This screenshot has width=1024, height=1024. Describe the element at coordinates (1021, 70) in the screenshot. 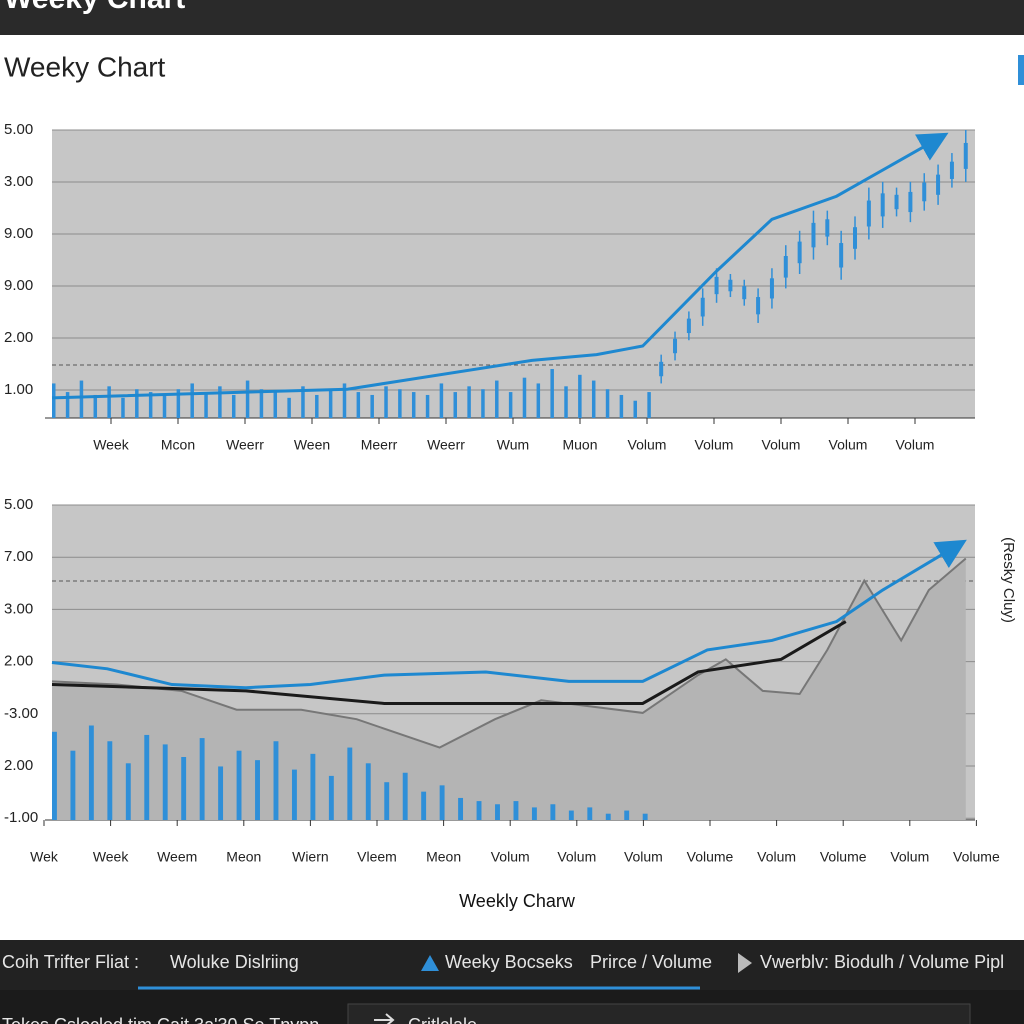

I see `scroll-indicator` at that location.